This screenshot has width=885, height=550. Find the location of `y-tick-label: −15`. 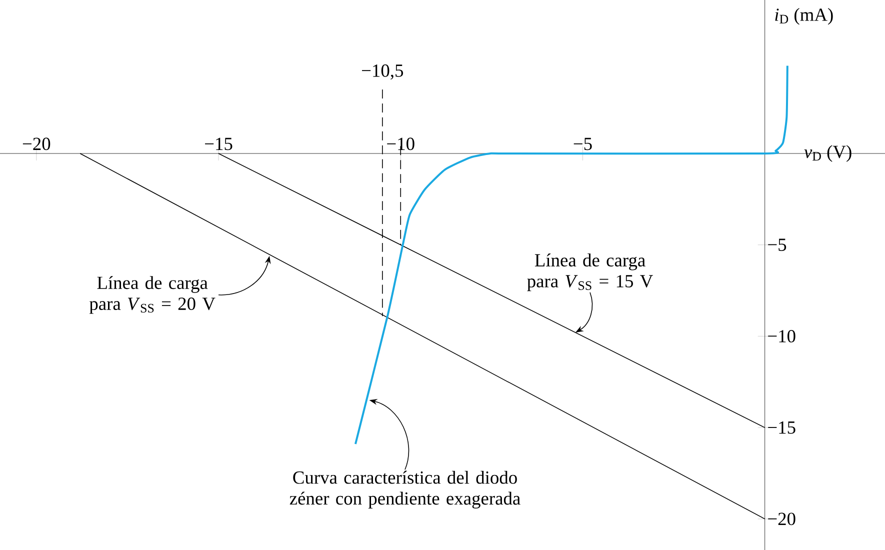

y-tick-label: −15 is located at coordinates (782, 427).